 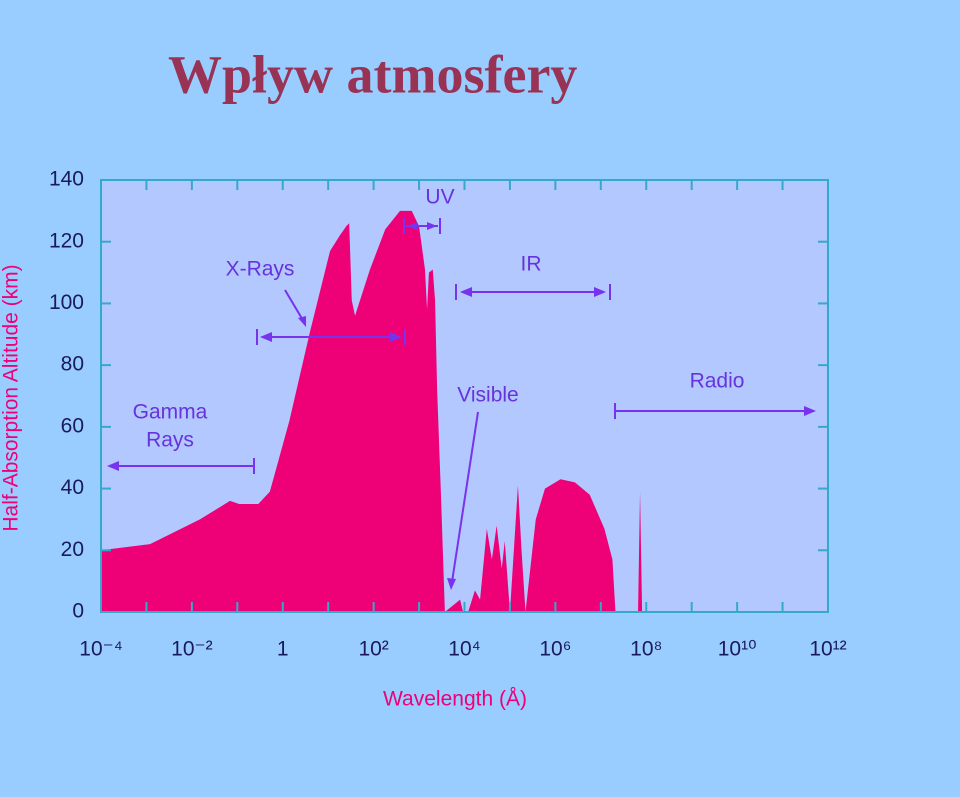 What do you see at coordinates (72, 549) in the screenshot?
I see `y-tick-label: 20` at bounding box center [72, 549].